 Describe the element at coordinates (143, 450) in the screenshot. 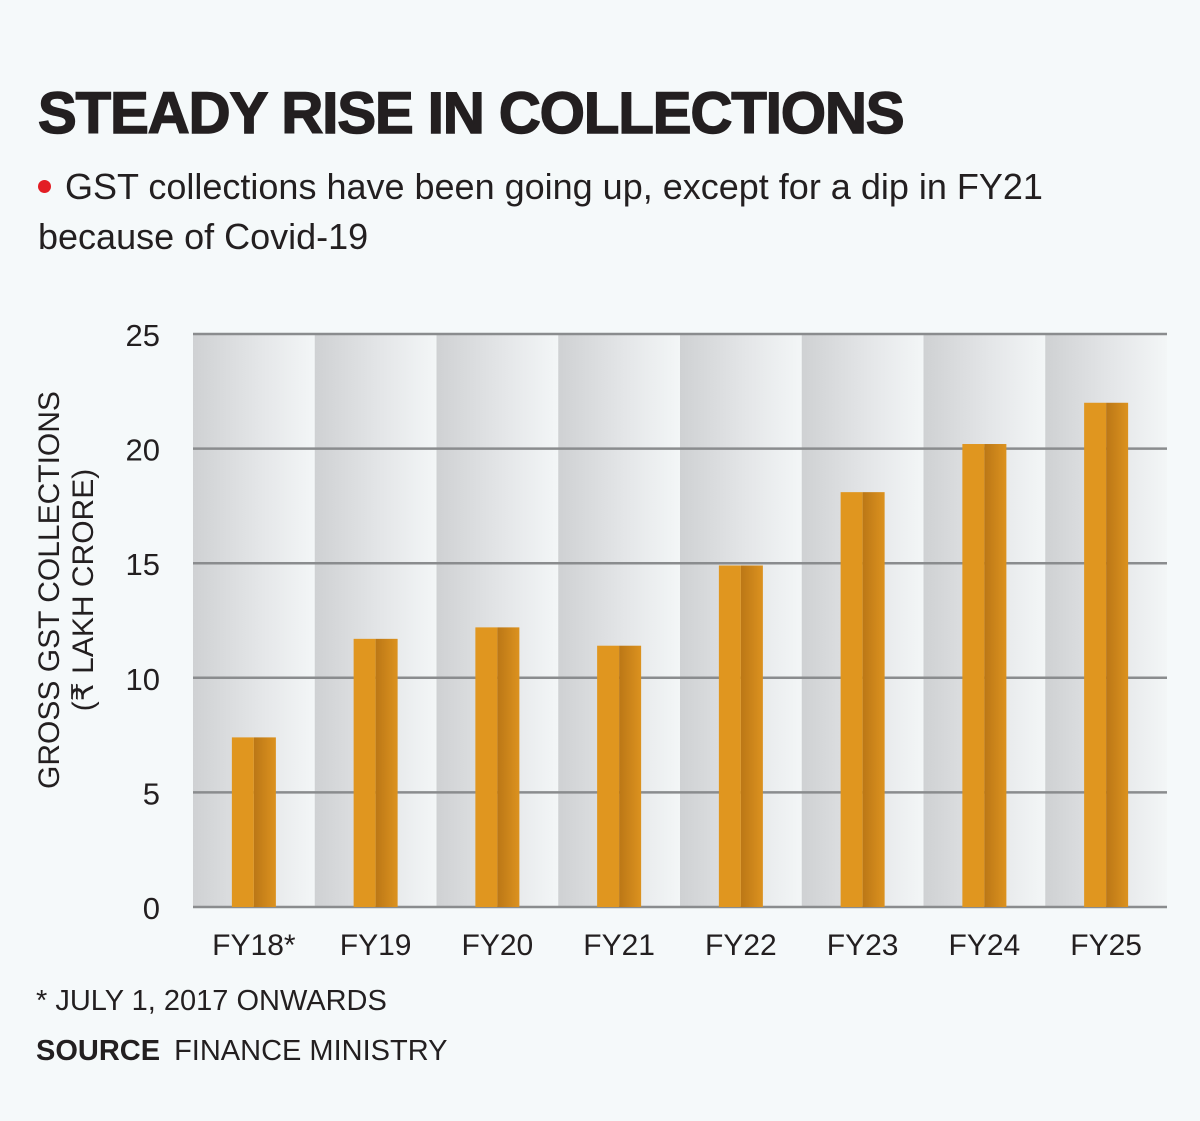

I see `y-tick-label: 20` at that location.